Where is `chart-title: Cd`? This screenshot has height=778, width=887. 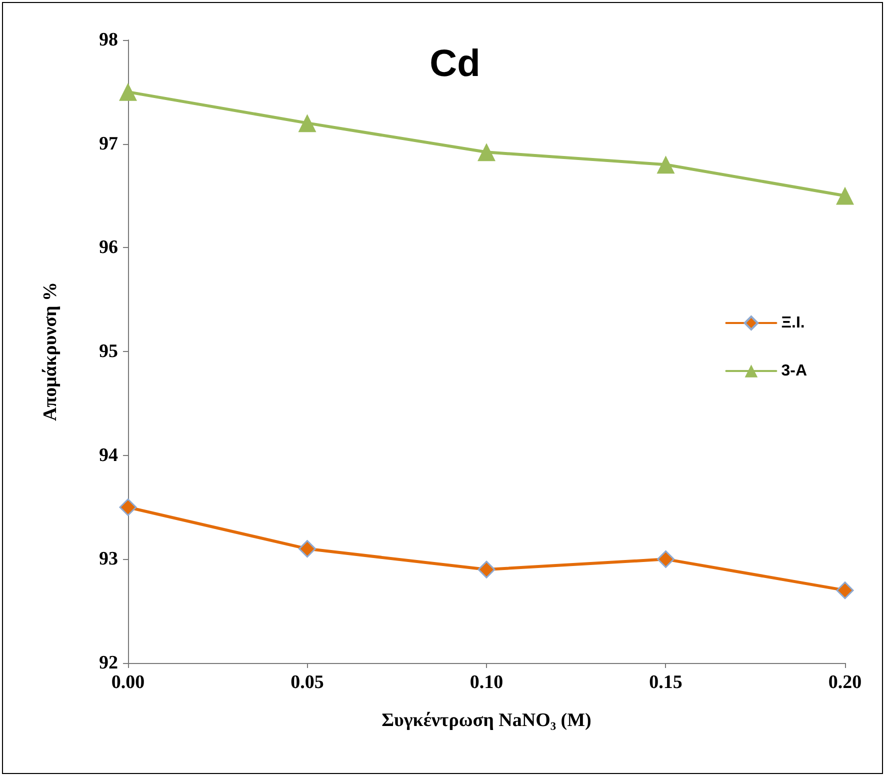
chart-title: Cd is located at coordinates (455, 64).